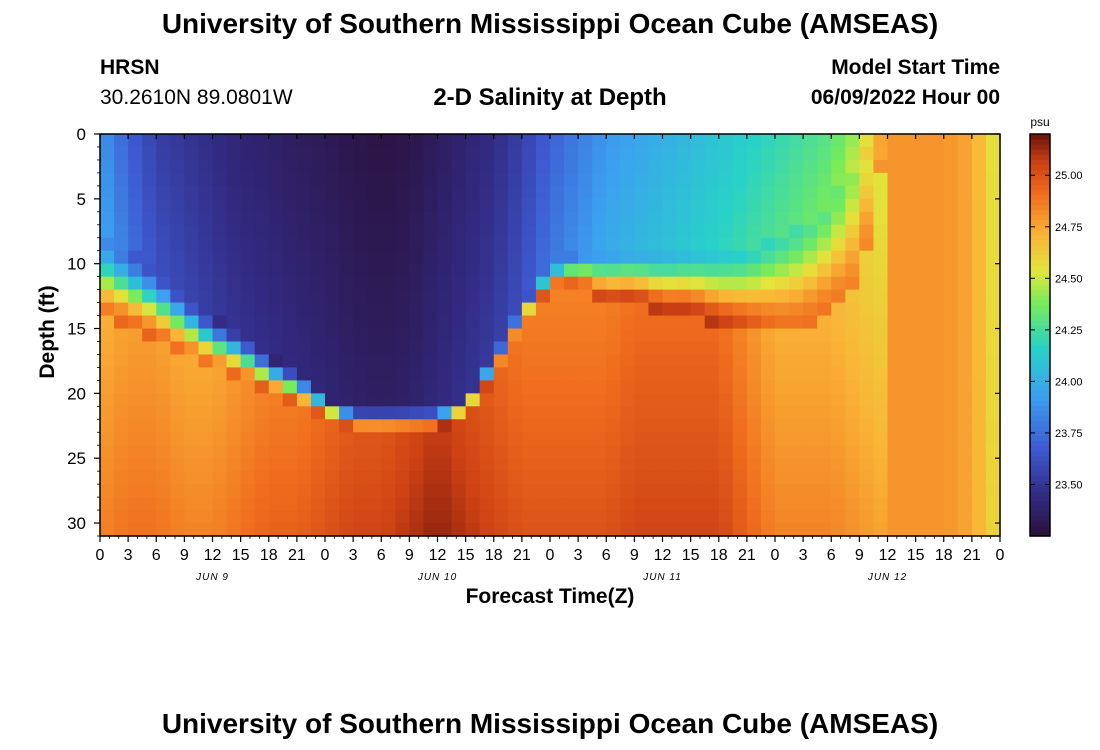  Describe the element at coordinates (831, 555) in the screenshot. I see `x-tick-label: 6` at that location.